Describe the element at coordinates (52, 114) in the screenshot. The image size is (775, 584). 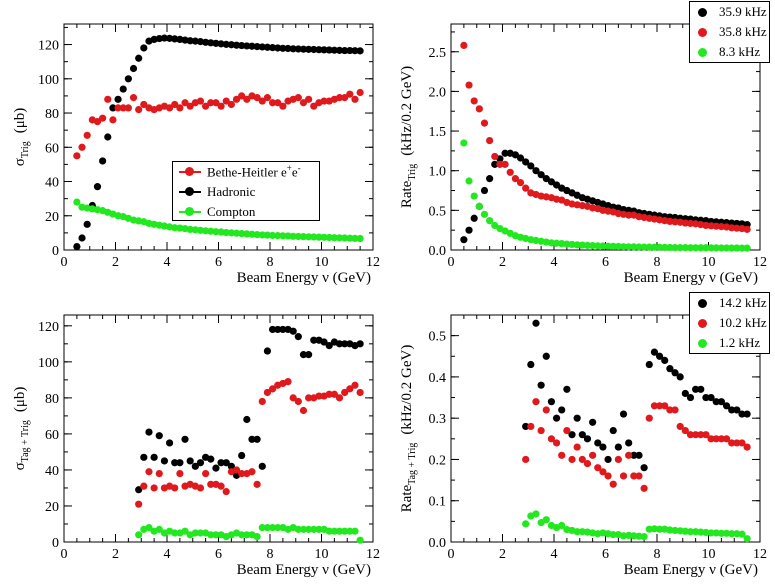
I see `y-tick-label: 80` at that location.